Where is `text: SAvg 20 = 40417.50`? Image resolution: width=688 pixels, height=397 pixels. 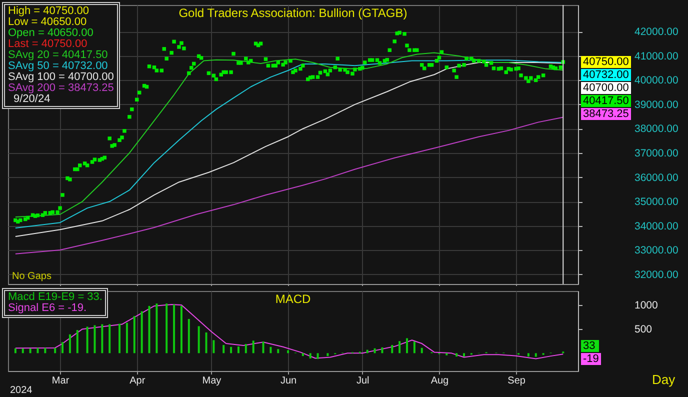
text: SAvg 20 = 40417.50 is located at coordinates (58, 55).